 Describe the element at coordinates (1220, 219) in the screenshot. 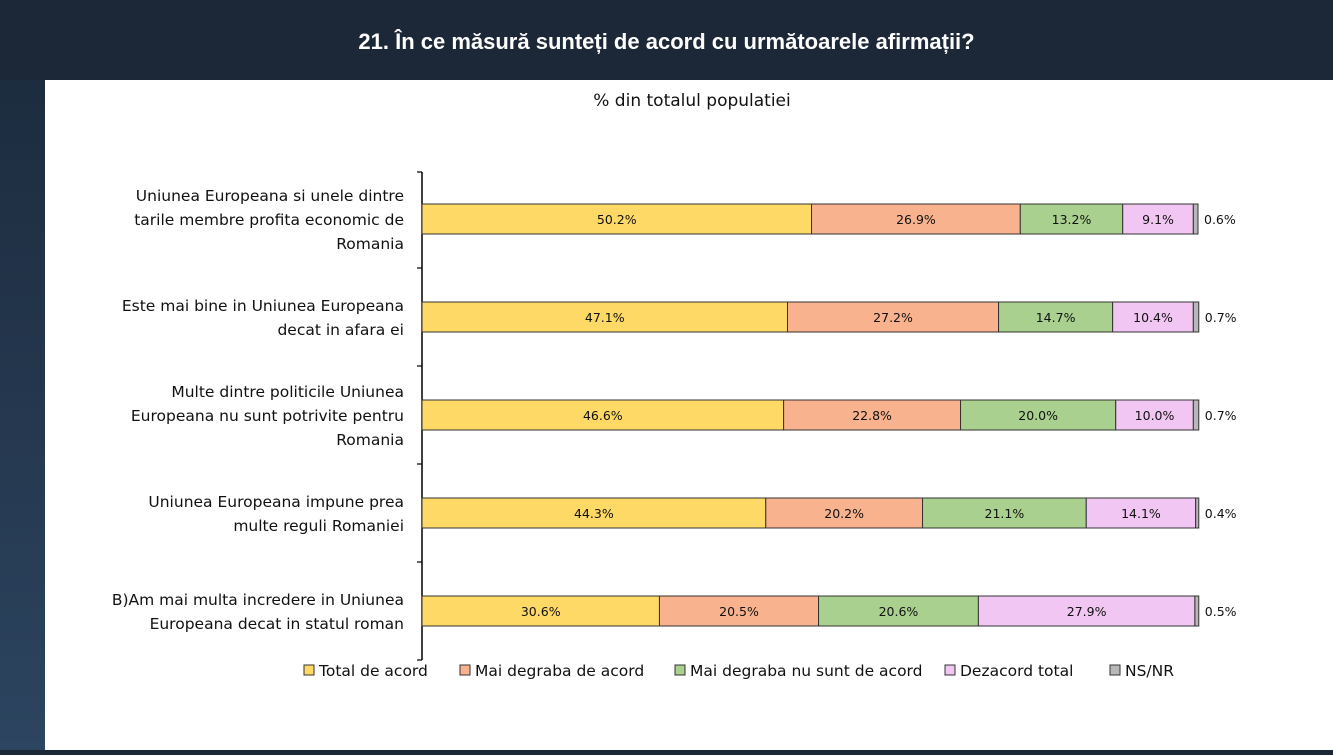

I see `data-label: 0.6%` at that location.